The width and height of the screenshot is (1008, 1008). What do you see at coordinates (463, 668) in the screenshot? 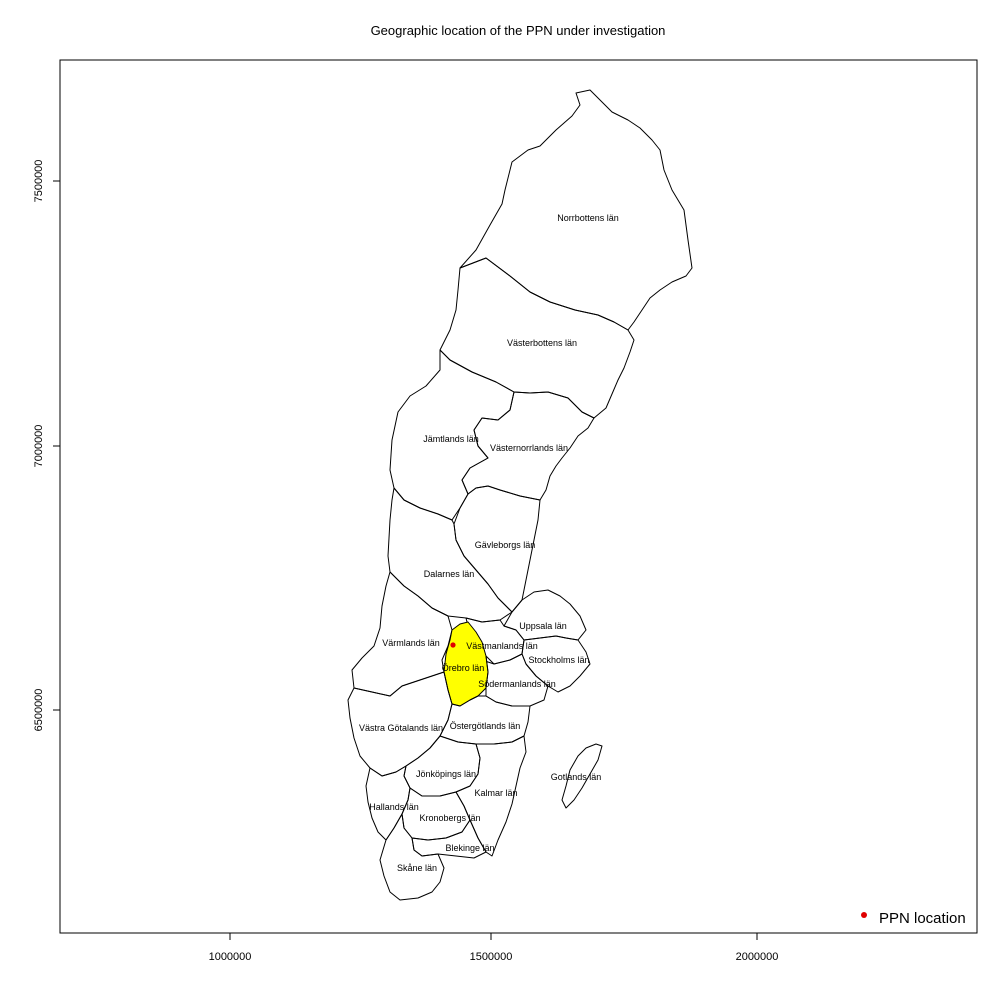
I see `county-label: Örebro län` at bounding box center [463, 668].